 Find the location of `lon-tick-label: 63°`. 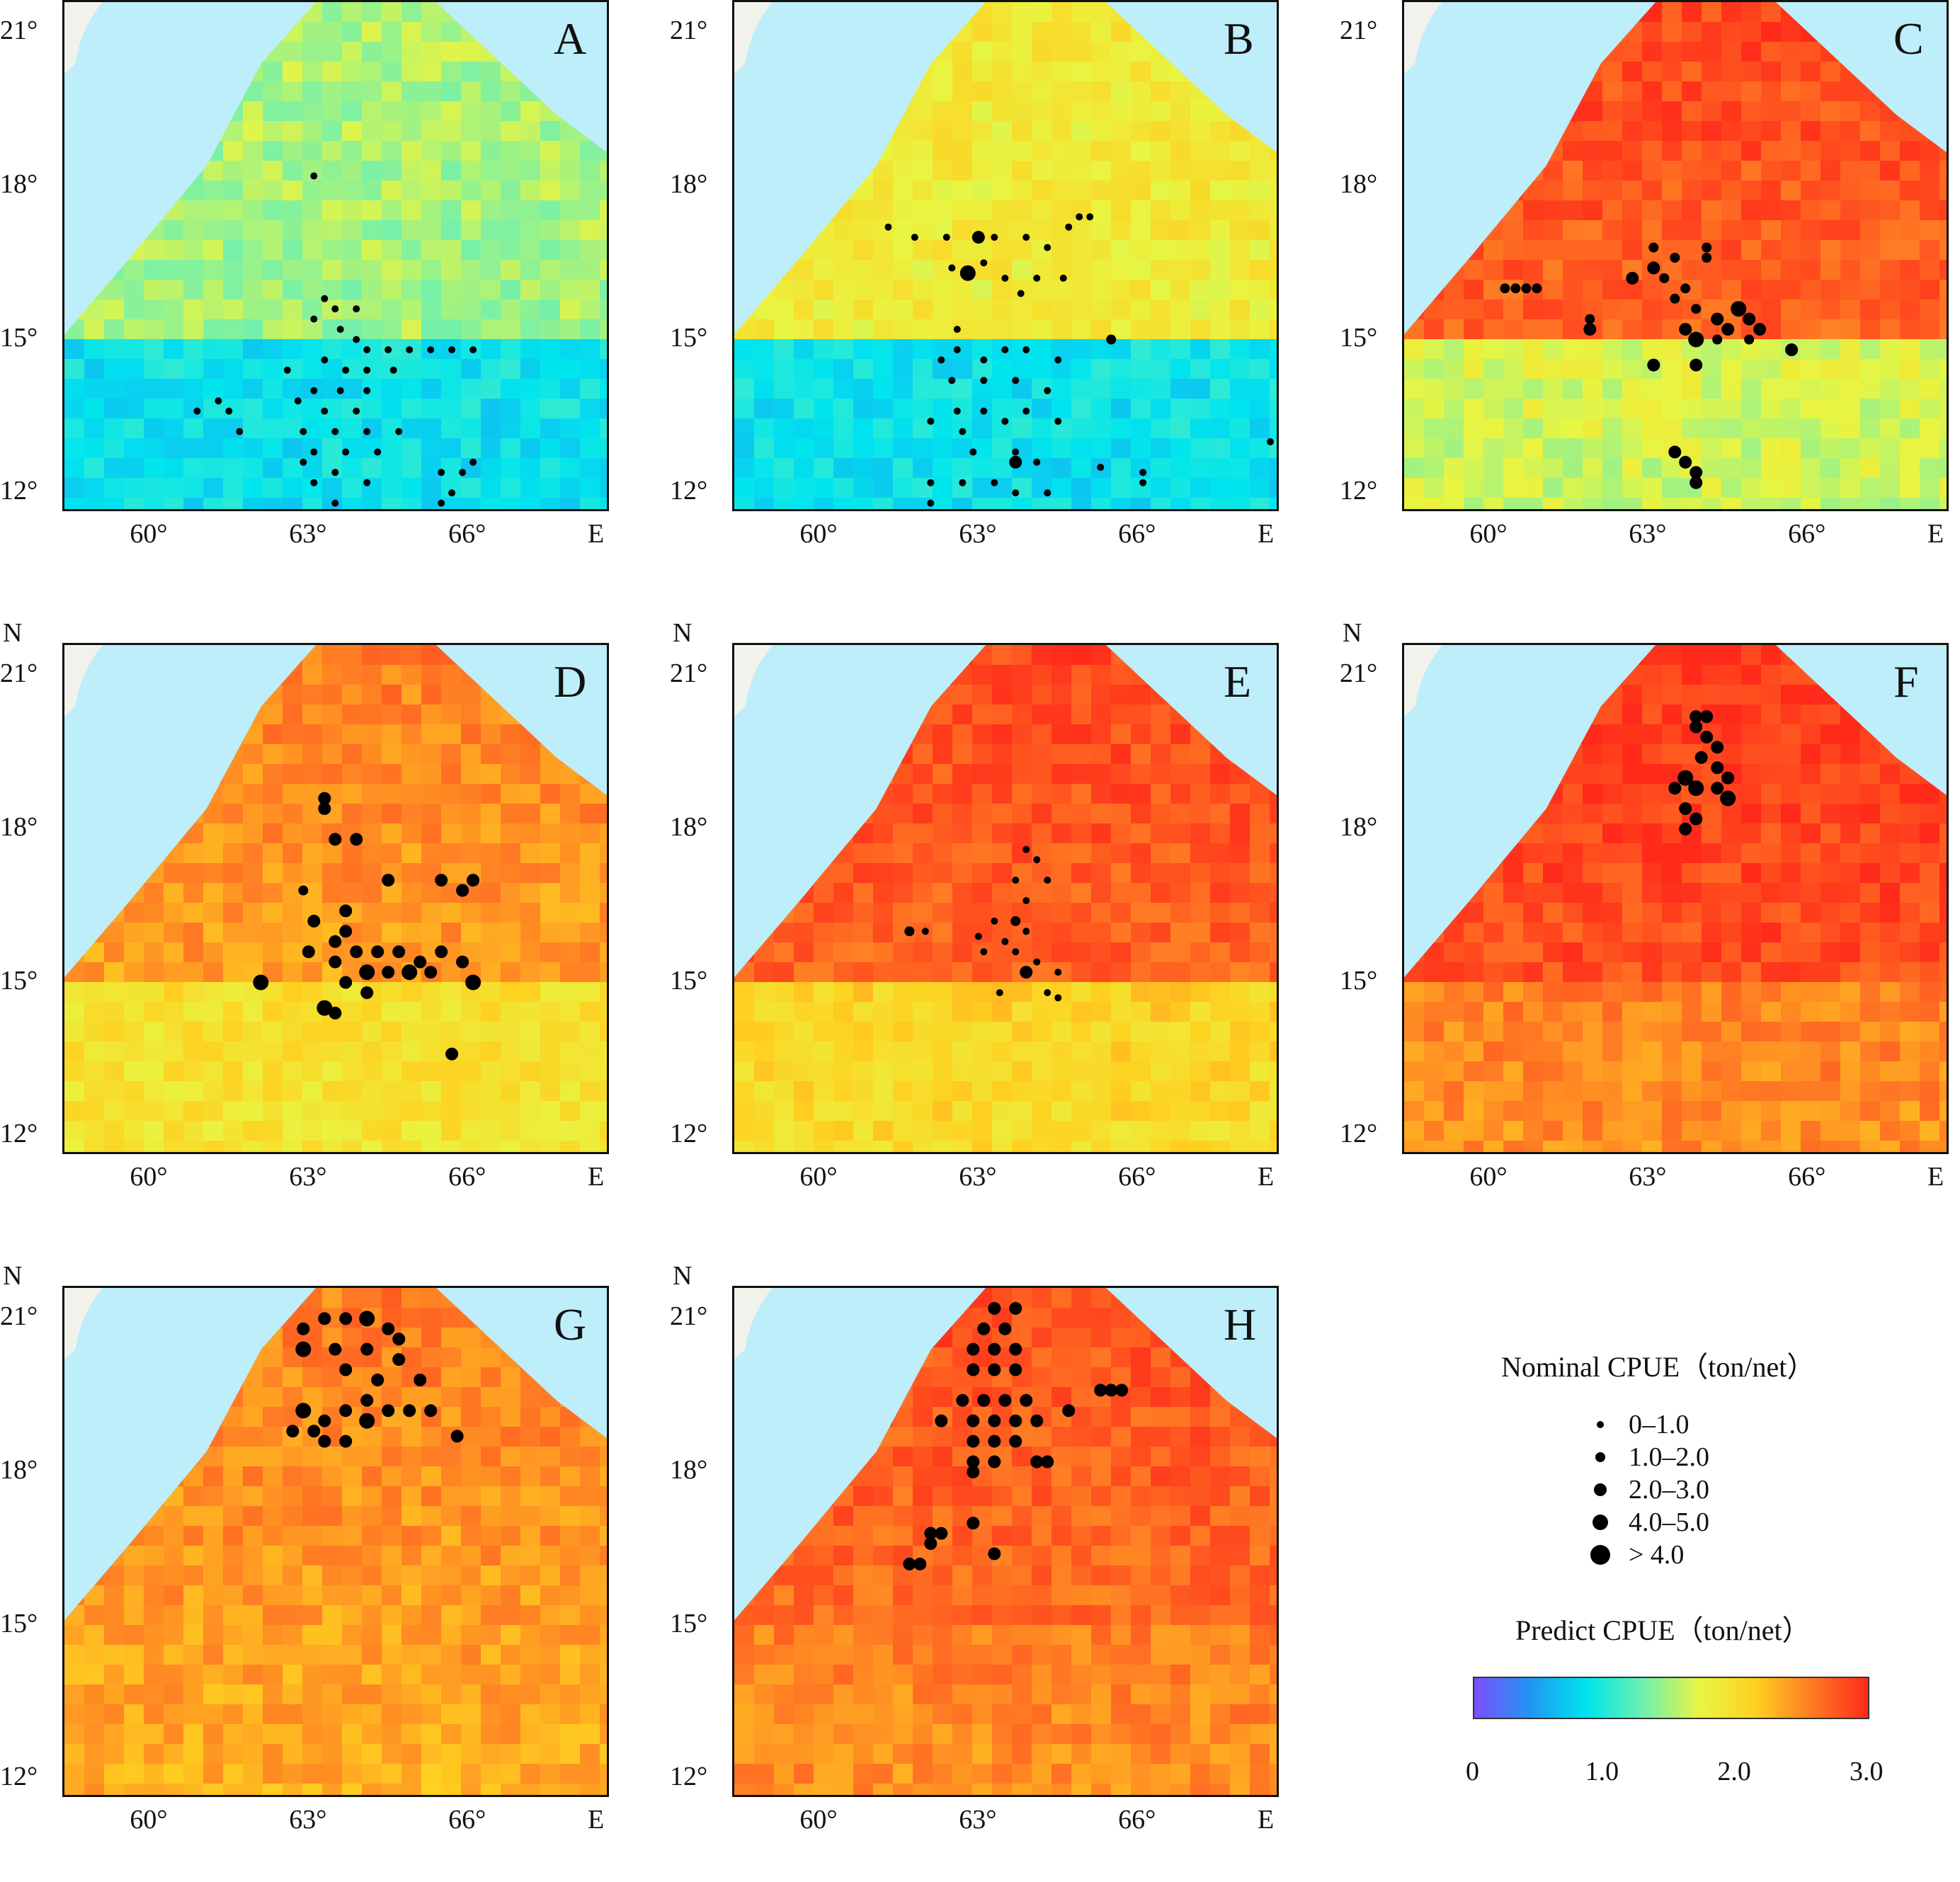

lon-tick-label: 63° is located at coordinates (978, 1820).